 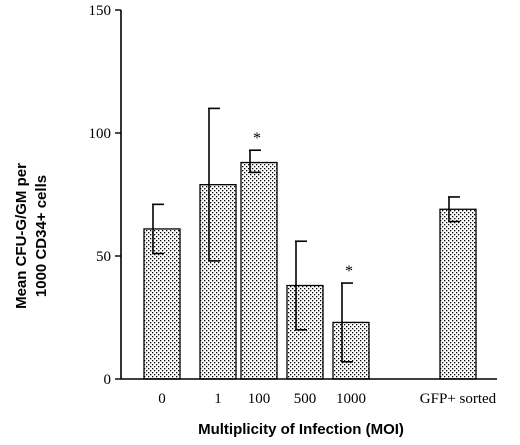 I want to click on x-tick-label-2: 100, so click(x=259, y=399).